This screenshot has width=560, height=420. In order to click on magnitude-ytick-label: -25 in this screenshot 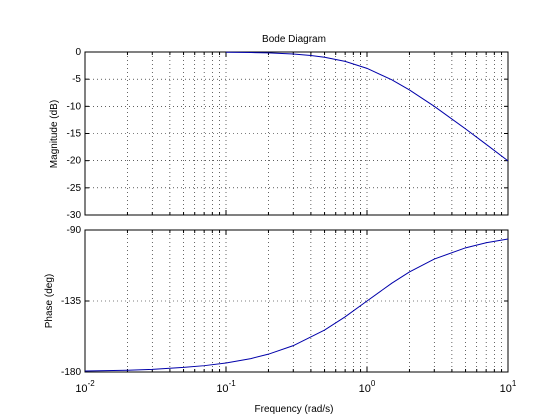, I will do `click(74, 188)`.